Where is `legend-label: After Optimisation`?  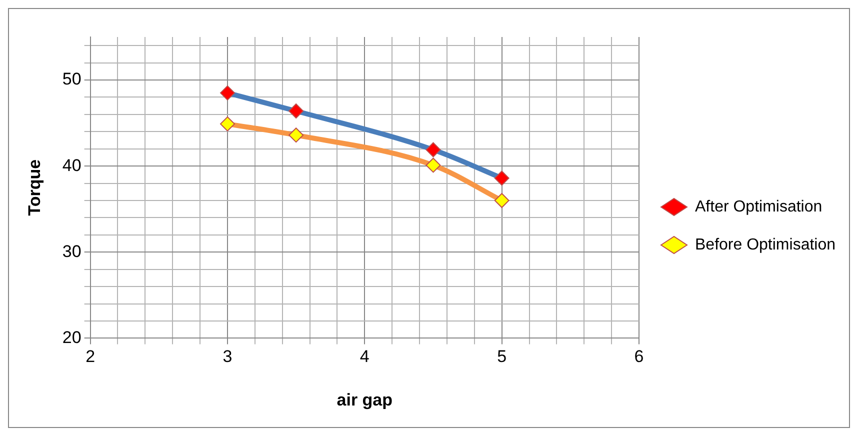 legend-label: After Optimisation is located at coordinates (758, 207).